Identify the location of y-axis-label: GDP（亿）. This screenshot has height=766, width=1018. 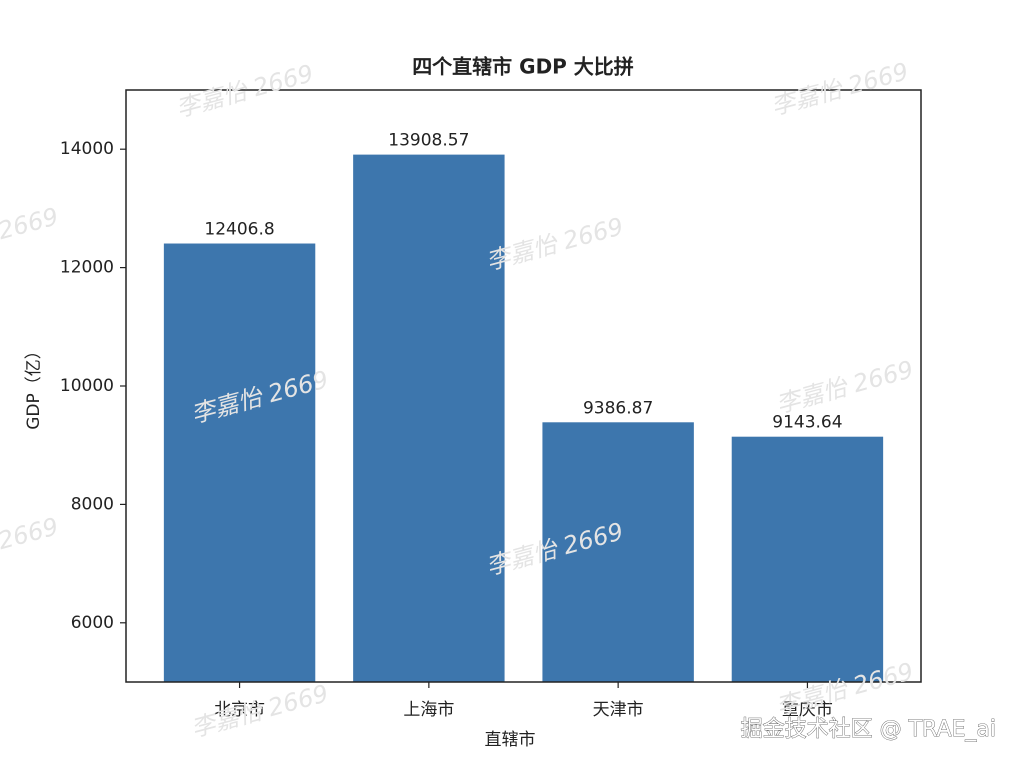
(34, 386).